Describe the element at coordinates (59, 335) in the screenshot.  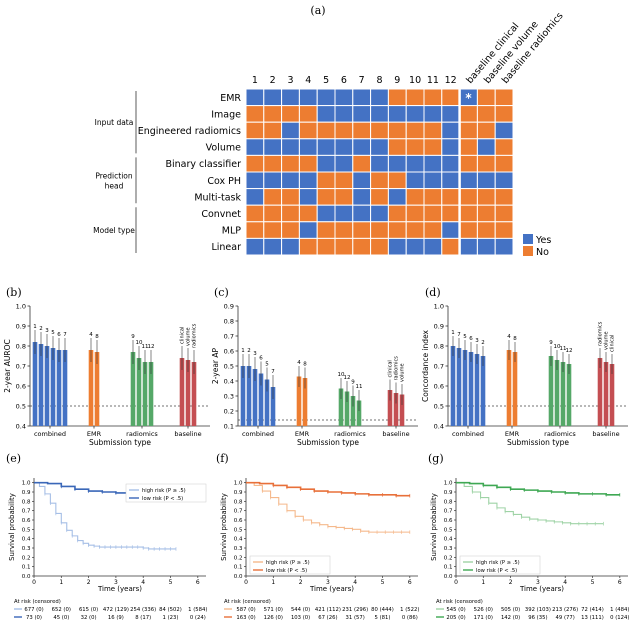
I see `bar-label: 6` at that location.